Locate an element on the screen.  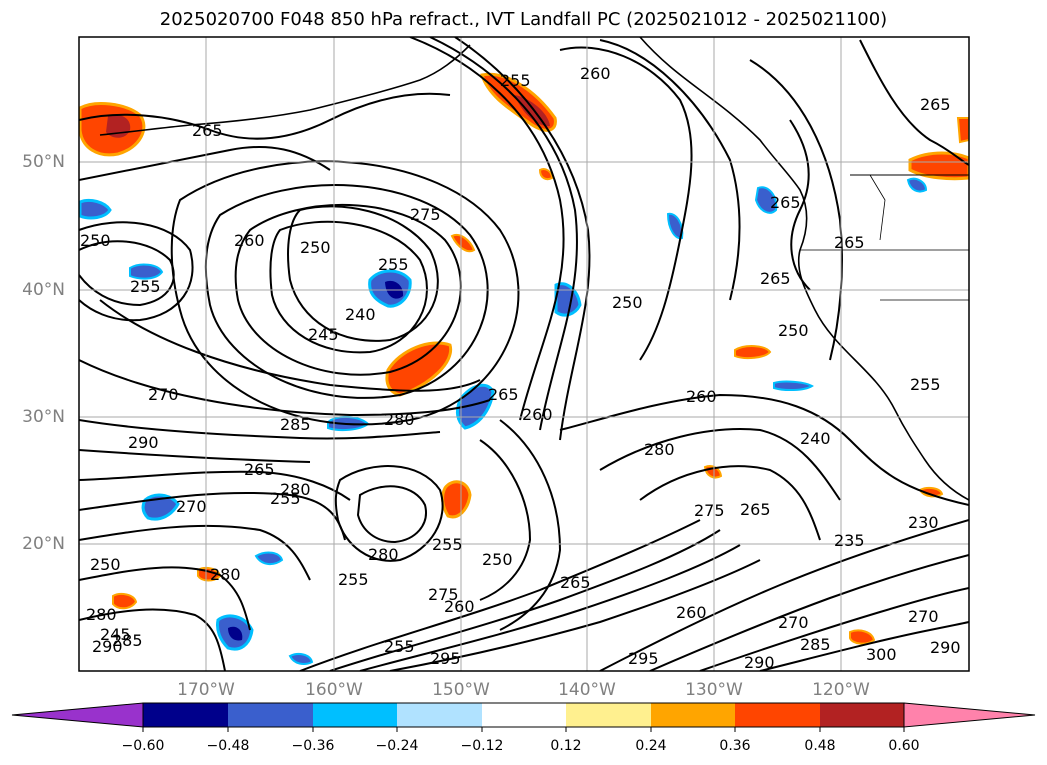
colorbar-tick-label: −0.48 is located at coordinates (228, 746).